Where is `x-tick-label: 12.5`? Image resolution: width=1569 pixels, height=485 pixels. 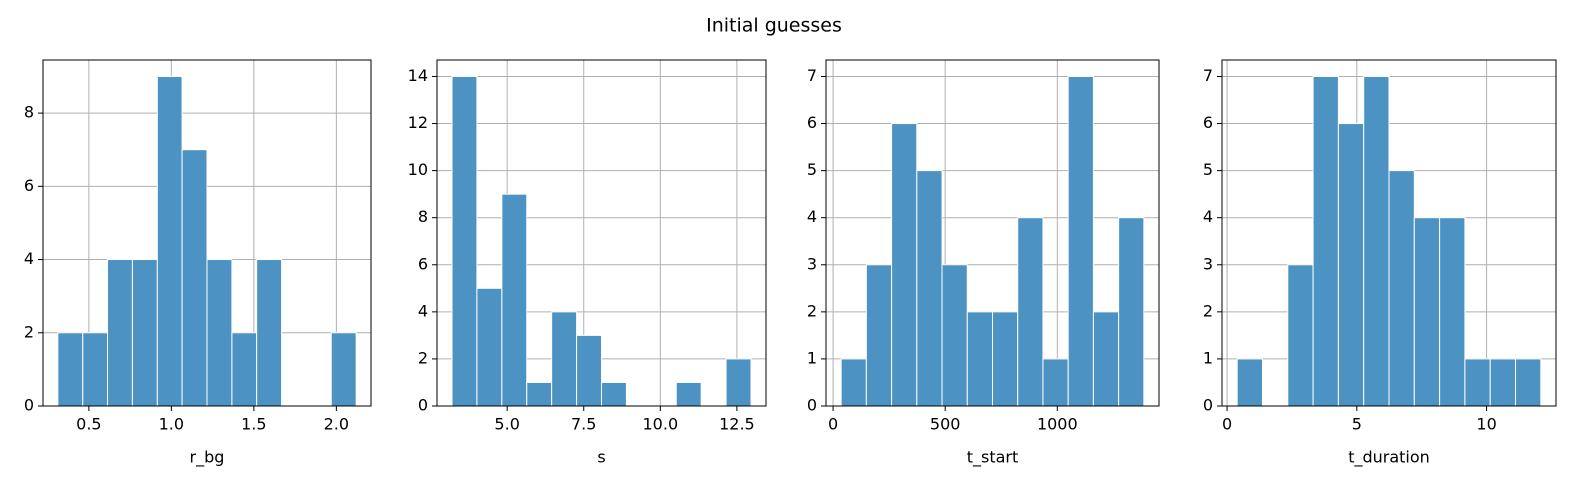
x-tick-label: 12.5 is located at coordinates (737, 424).